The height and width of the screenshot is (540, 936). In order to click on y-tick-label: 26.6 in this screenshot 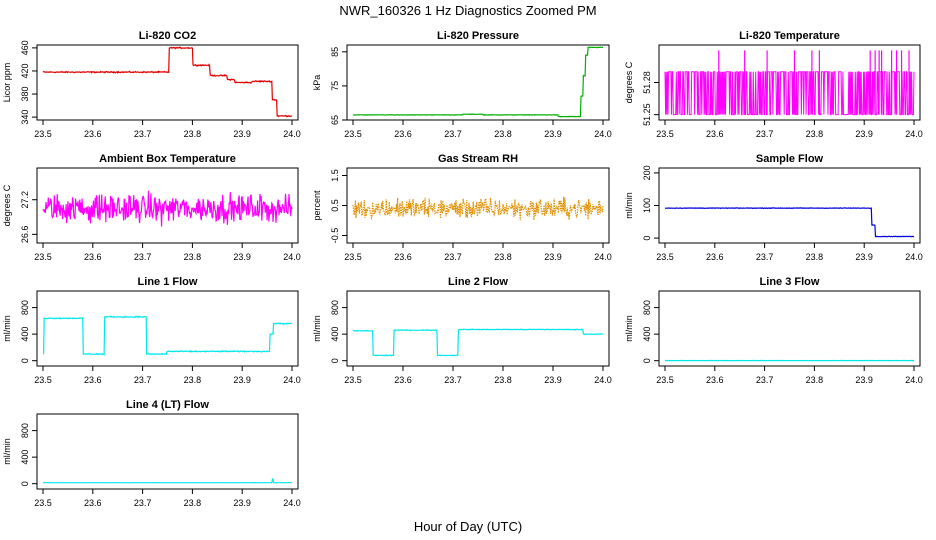, I will do `click(25, 235)`.